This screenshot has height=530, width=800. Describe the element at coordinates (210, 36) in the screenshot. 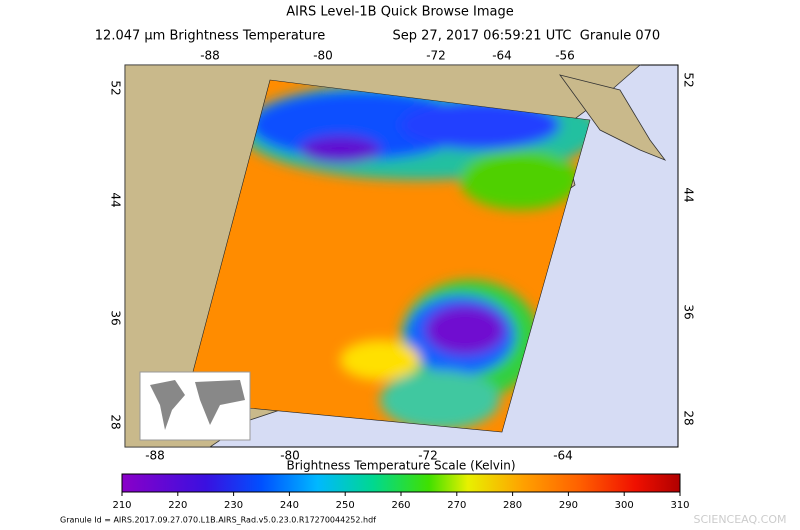

I see `variable: 12.047 µm Brightness Temperature` at that location.